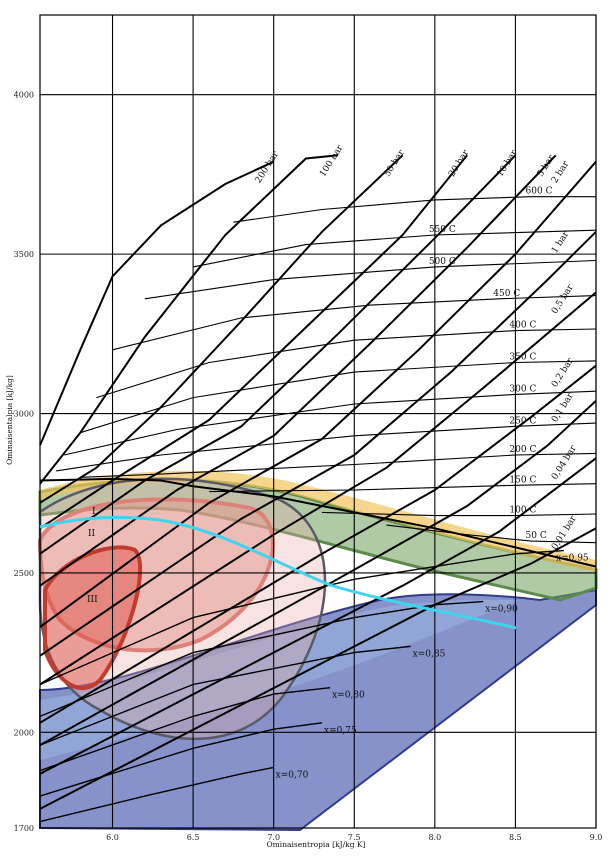  I want to click on isotherm-label: 600 C, so click(539, 192).